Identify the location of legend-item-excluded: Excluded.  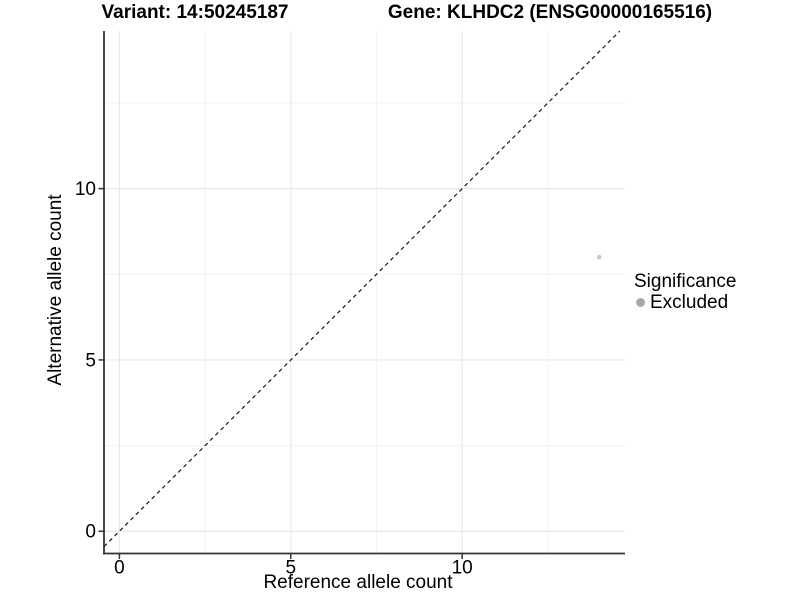
(685, 302).